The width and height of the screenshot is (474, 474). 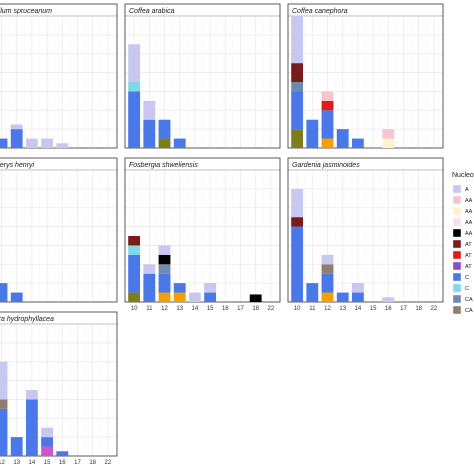 I want to click on legend-label-5: AT, so click(x=468, y=245).